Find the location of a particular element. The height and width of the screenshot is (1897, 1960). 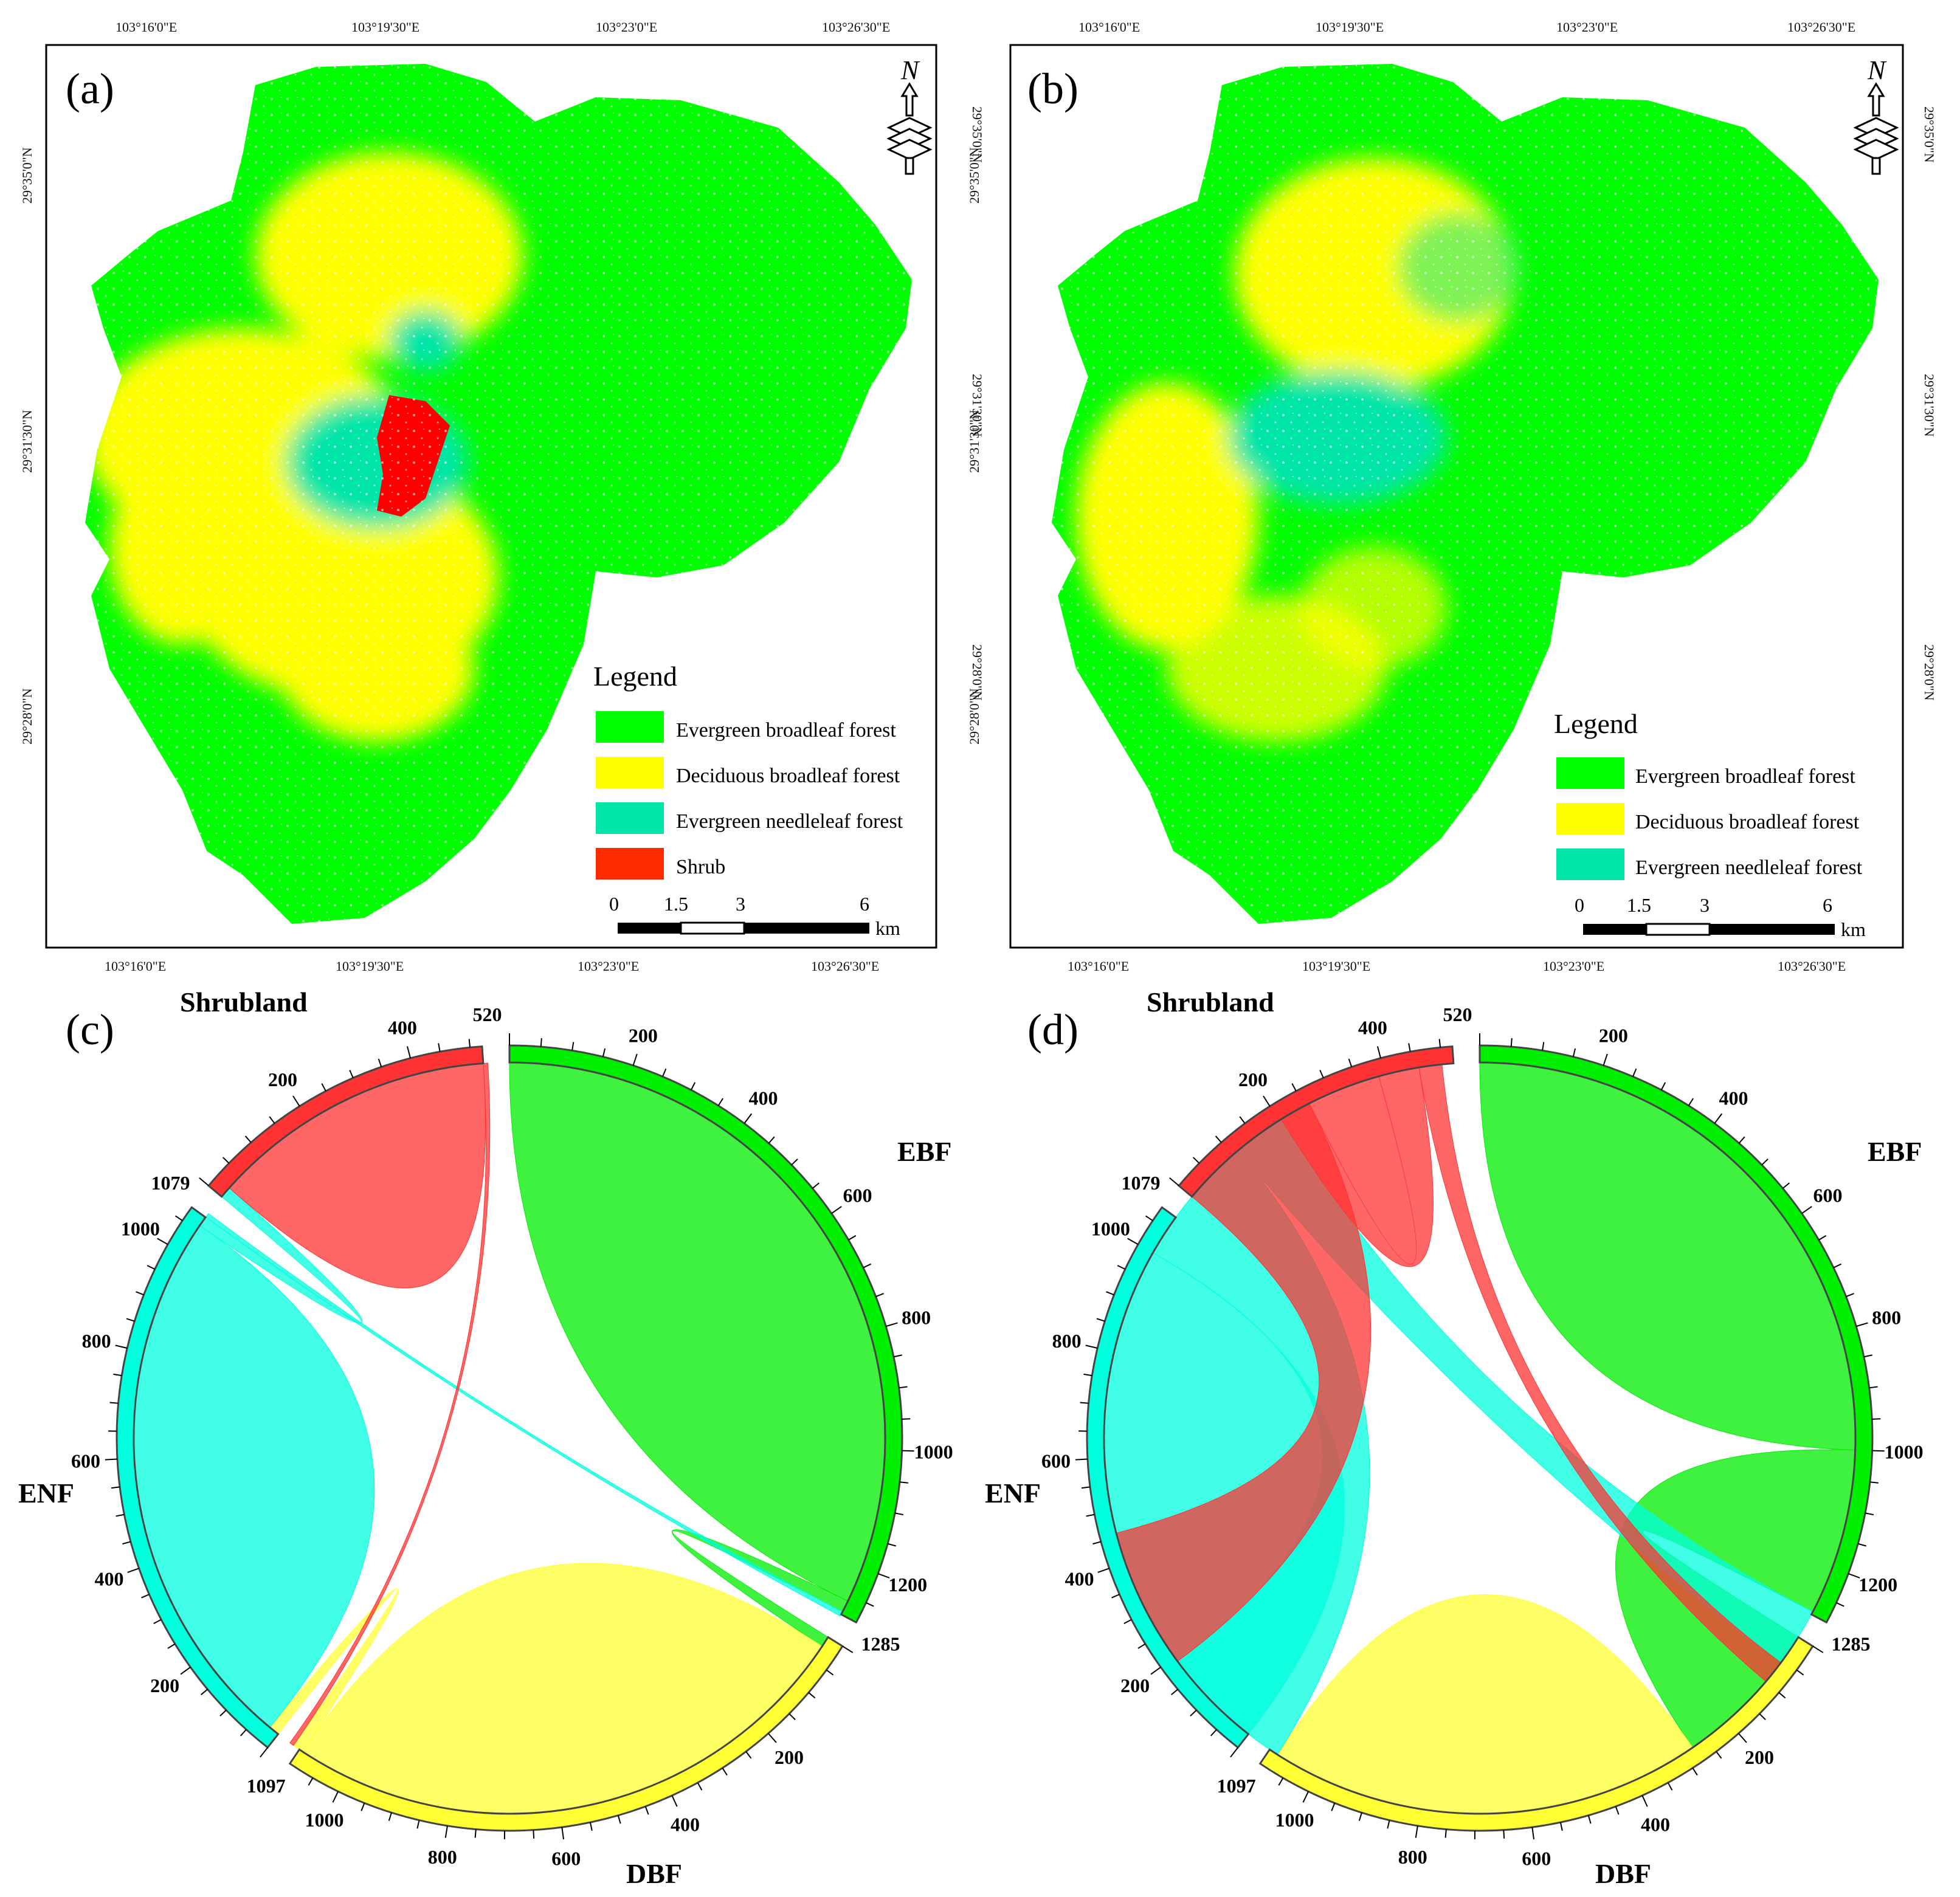

ribbon-shrubland-to-dbf is located at coordinates (390, 1404).